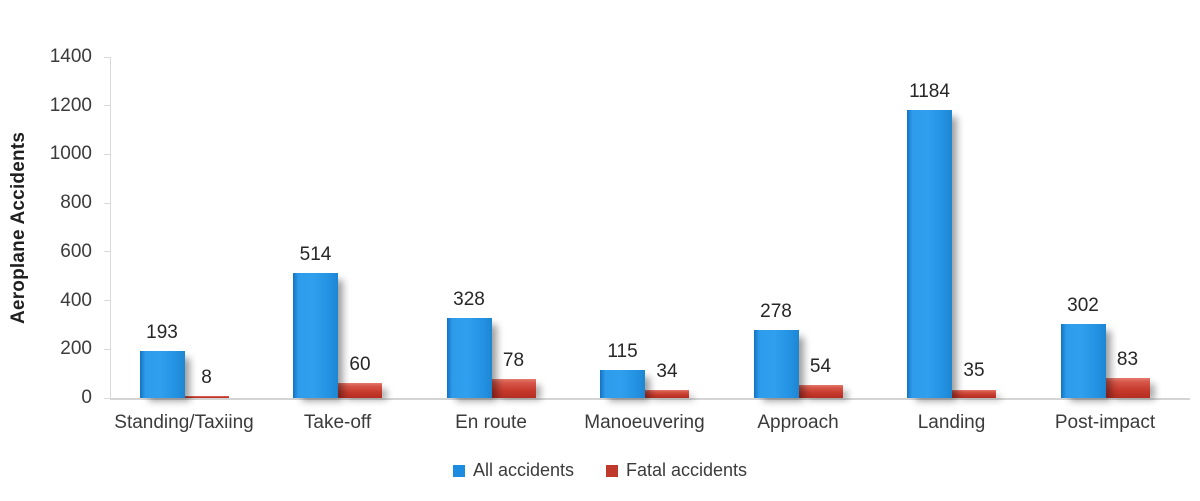 The width and height of the screenshot is (1200, 501). What do you see at coordinates (491, 227) in the screenshot?
I see `bar-group: 328 78` at bounding box center [491, 227].